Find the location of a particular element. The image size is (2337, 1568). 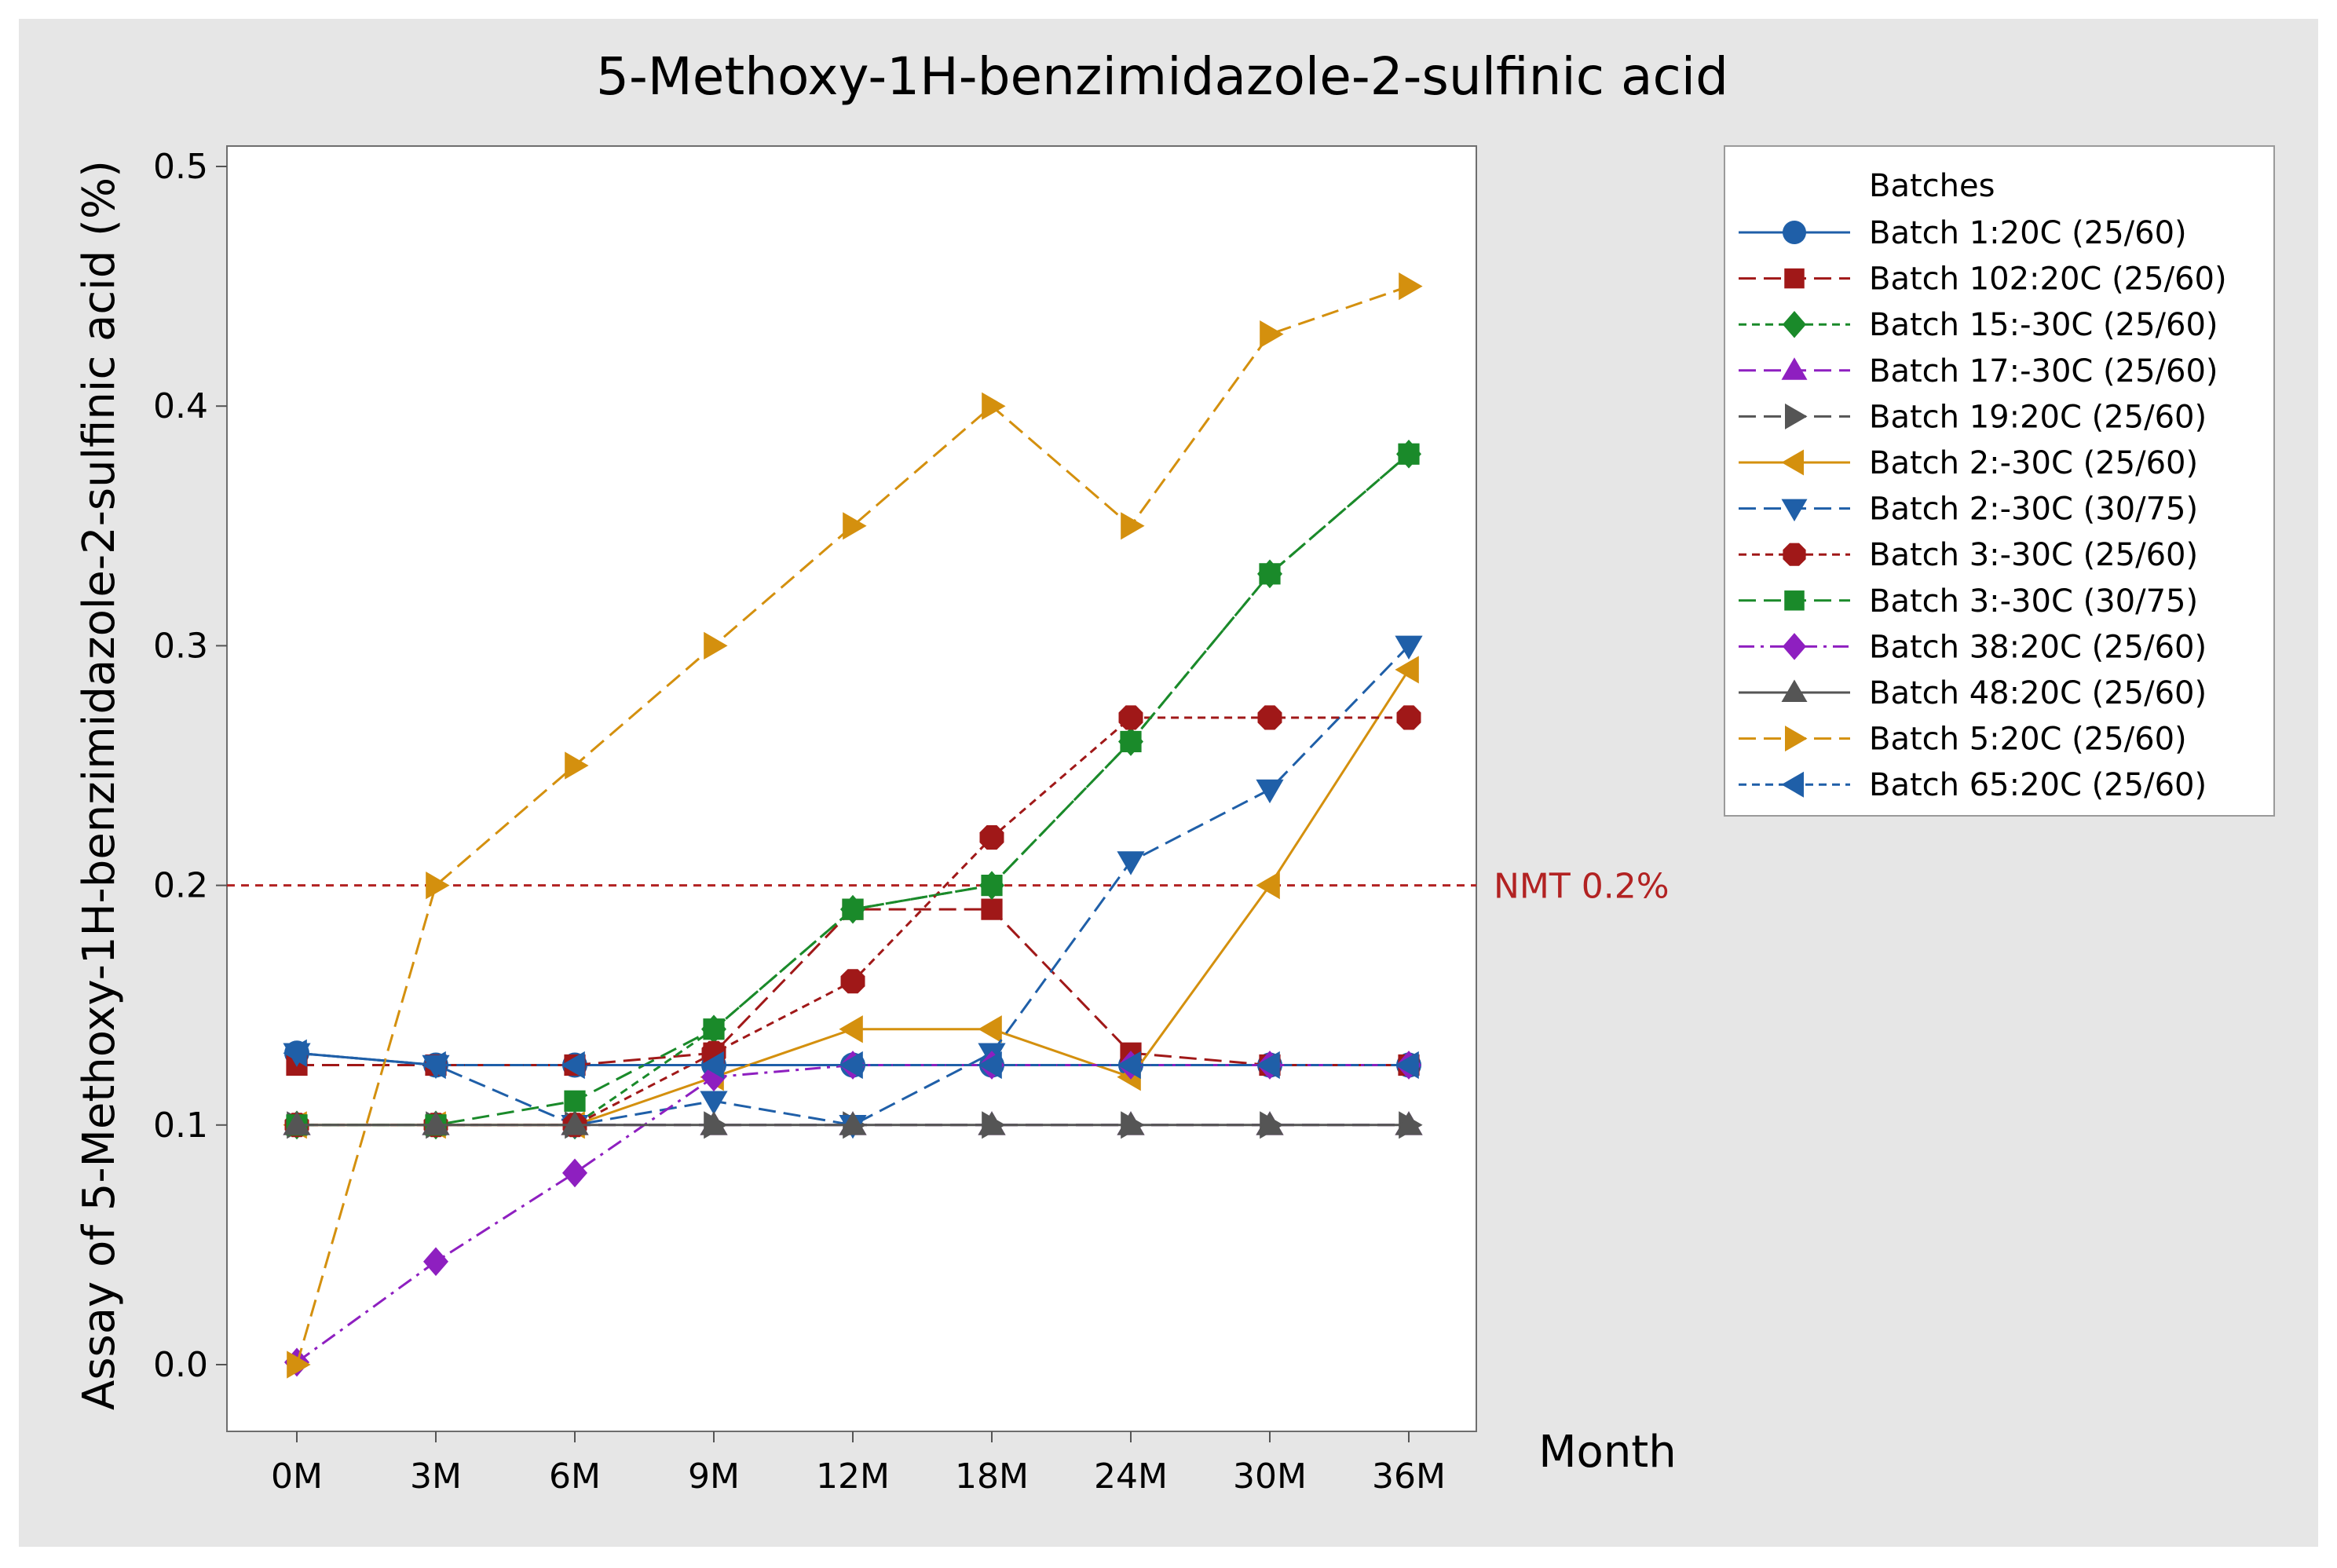

x-tick-label: 12M is located at coordinates (853, 1477).